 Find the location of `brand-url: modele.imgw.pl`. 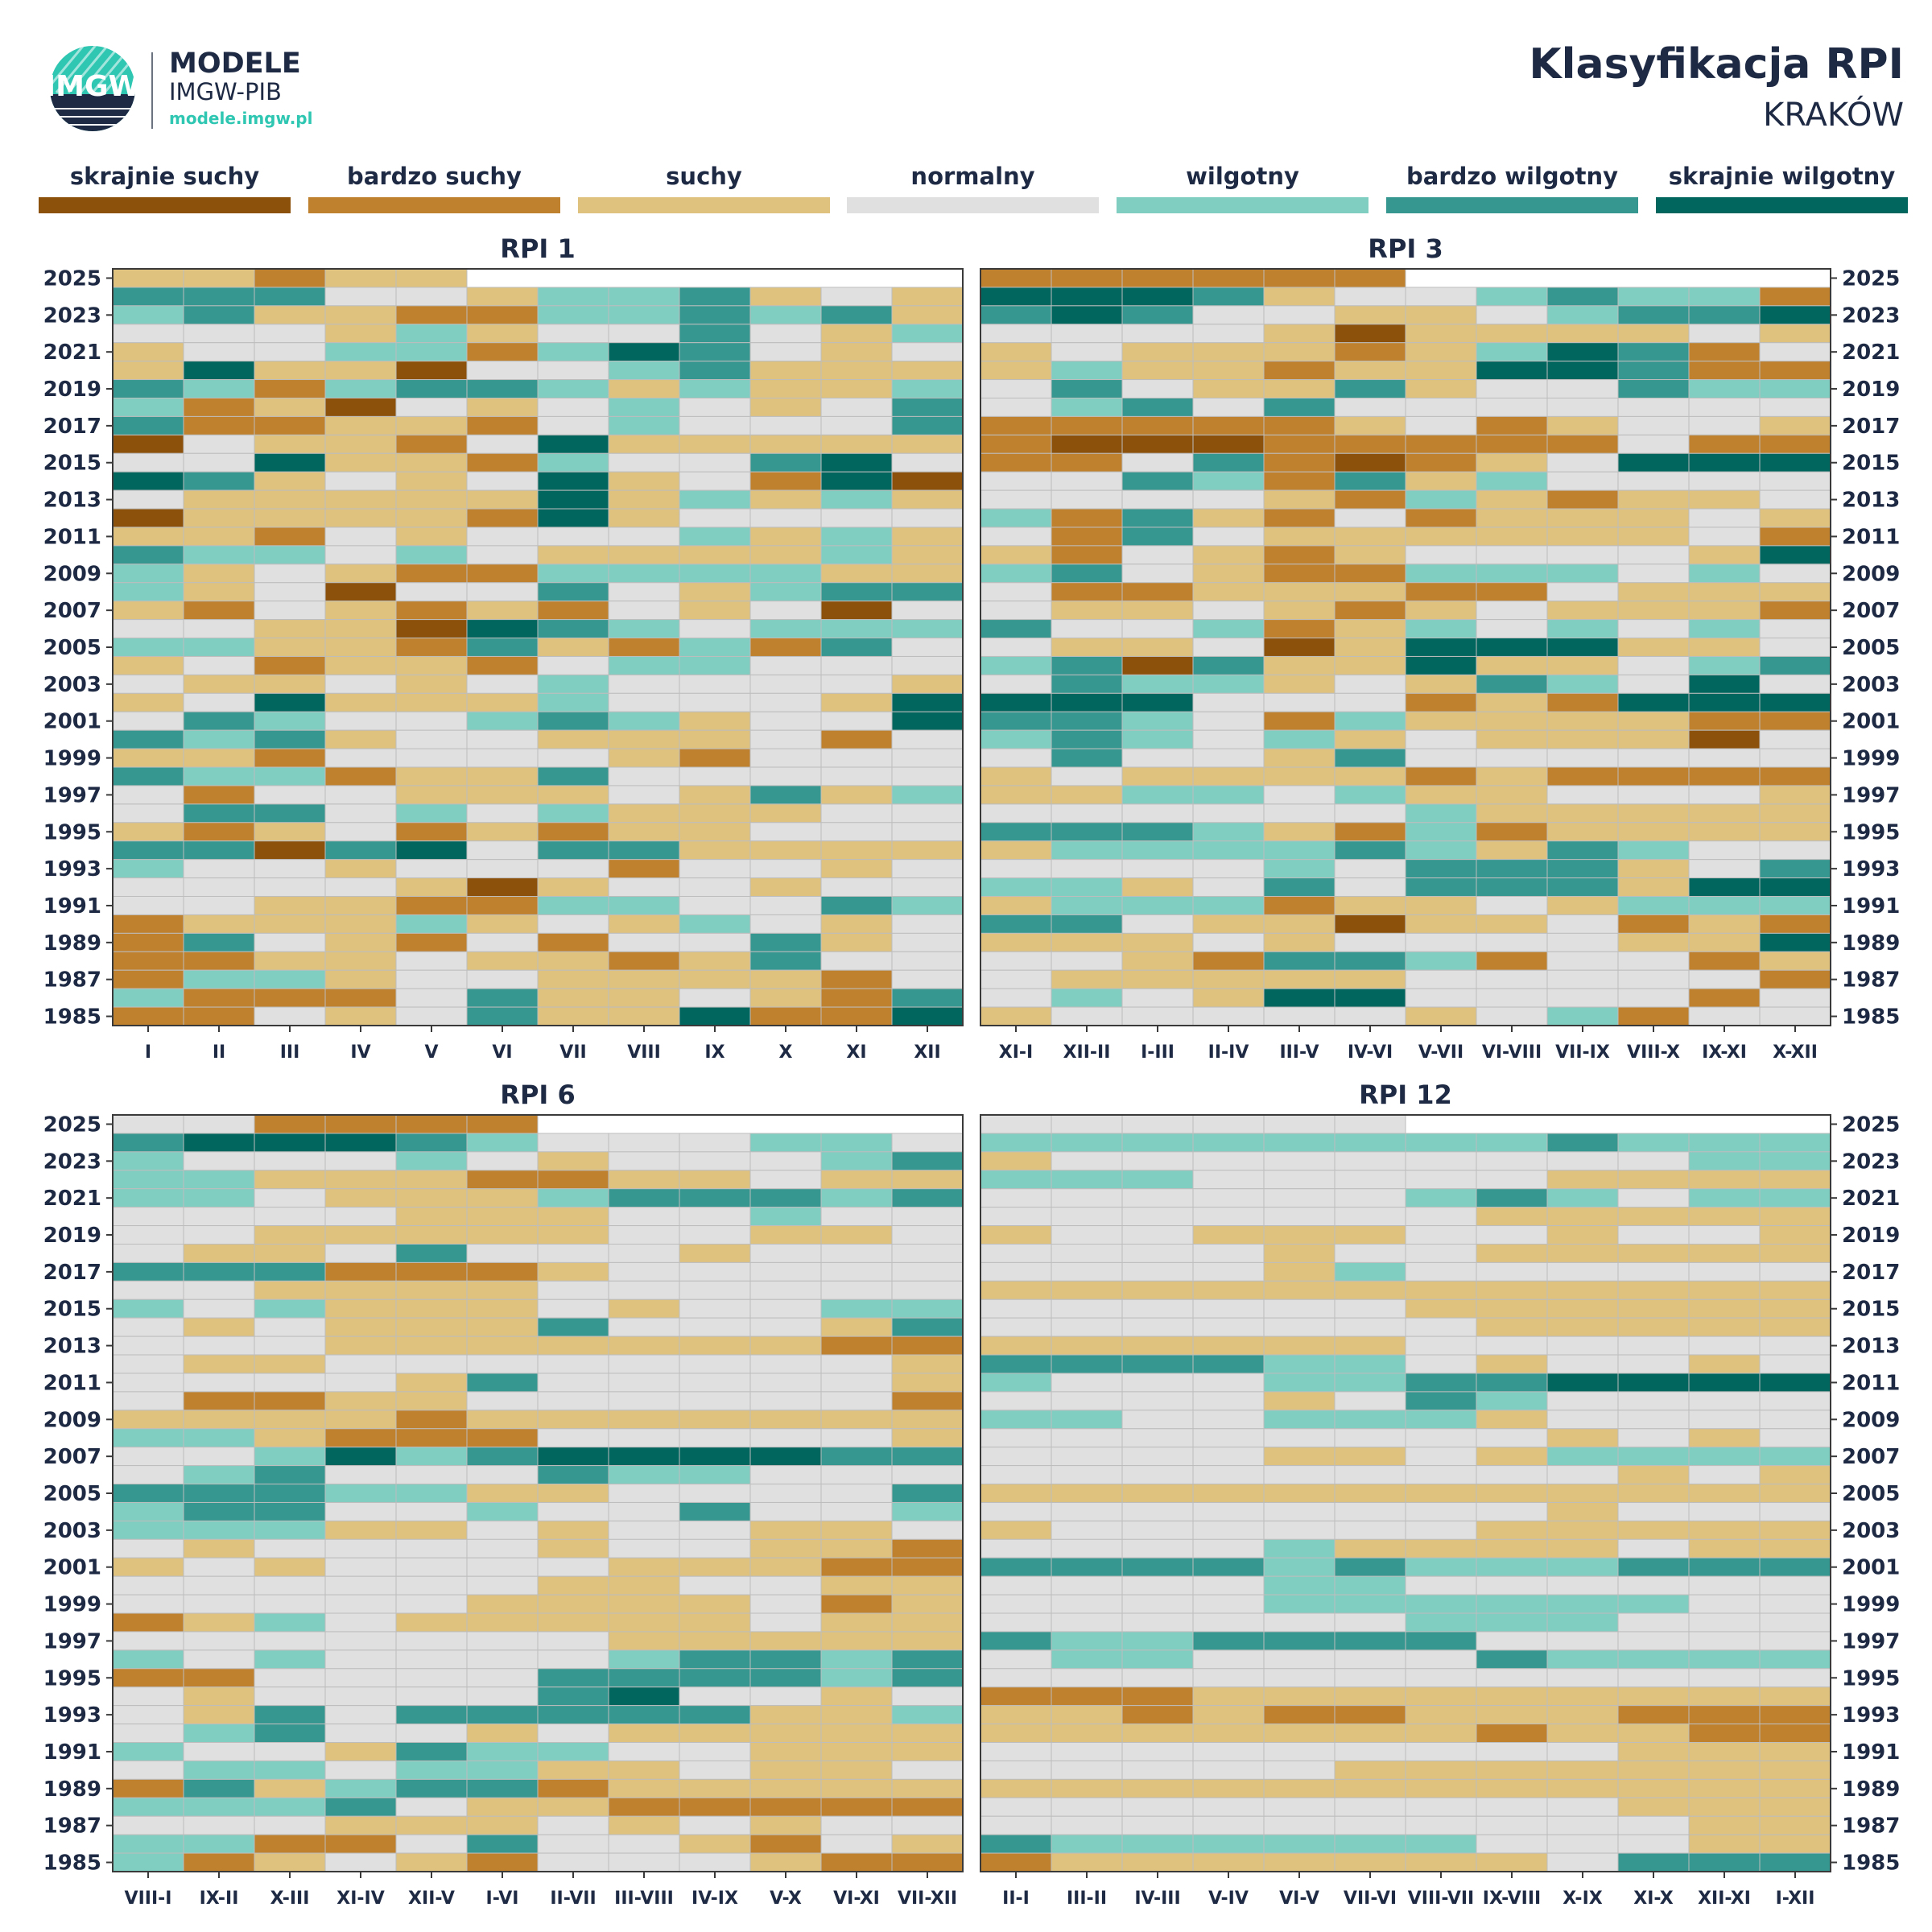

brand-url: modele.imgw.pl is located at coordinates (241, 118).